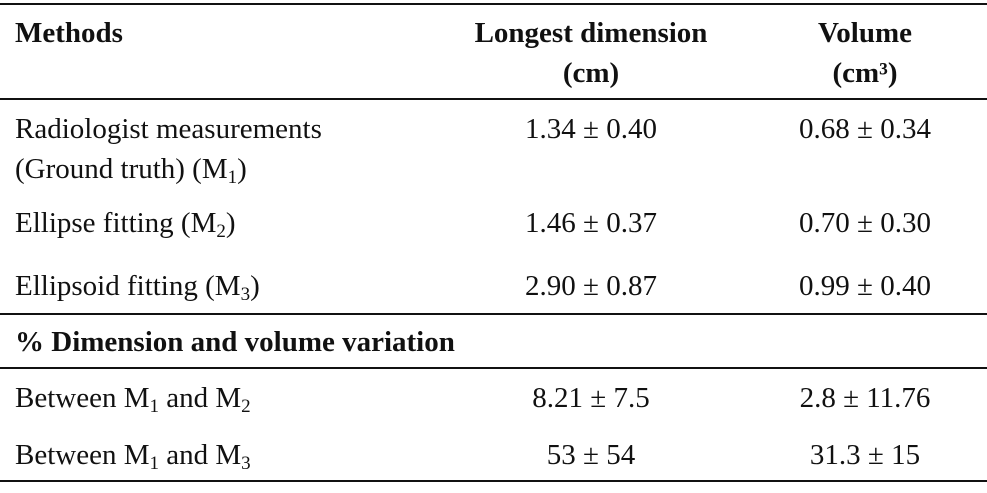 The width and height of the screenshot is (987, 493). Describe the element at coordinates (493, 368) in the screenshot. I see `section-title-rule` at that location.